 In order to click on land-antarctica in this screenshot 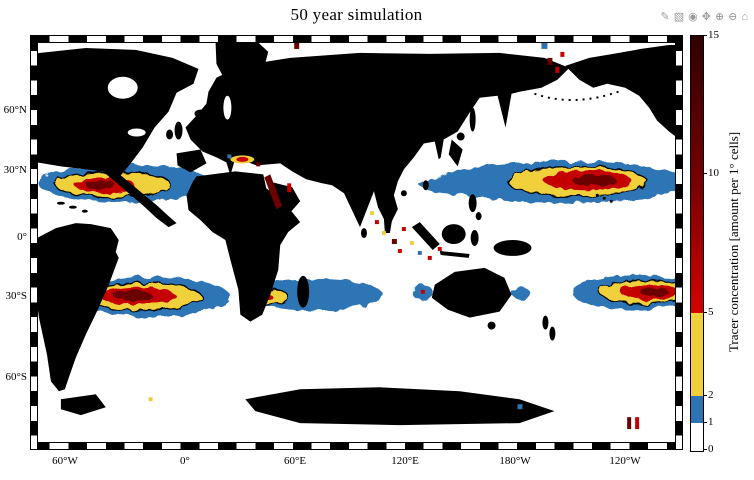, I will do `click(400, 406)`.